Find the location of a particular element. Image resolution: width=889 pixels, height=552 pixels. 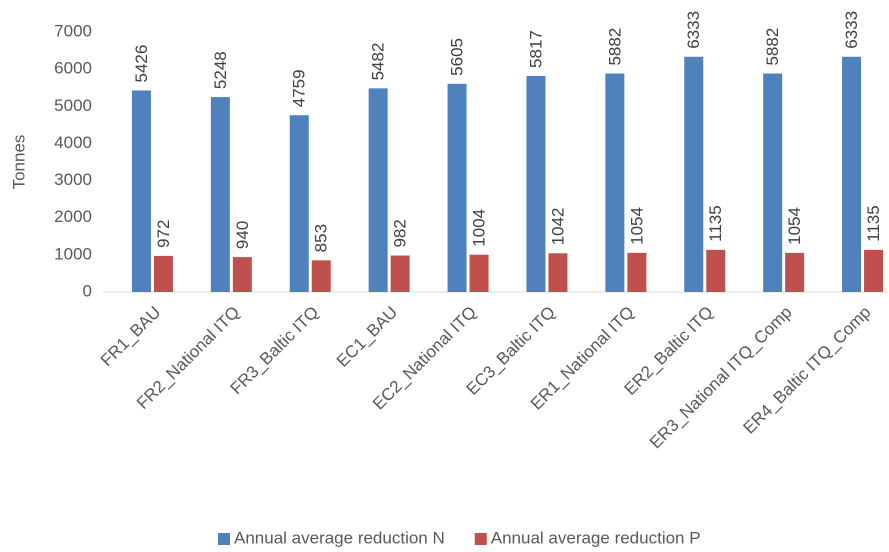

data-label: 4759 is located at coordinates (299, 88).